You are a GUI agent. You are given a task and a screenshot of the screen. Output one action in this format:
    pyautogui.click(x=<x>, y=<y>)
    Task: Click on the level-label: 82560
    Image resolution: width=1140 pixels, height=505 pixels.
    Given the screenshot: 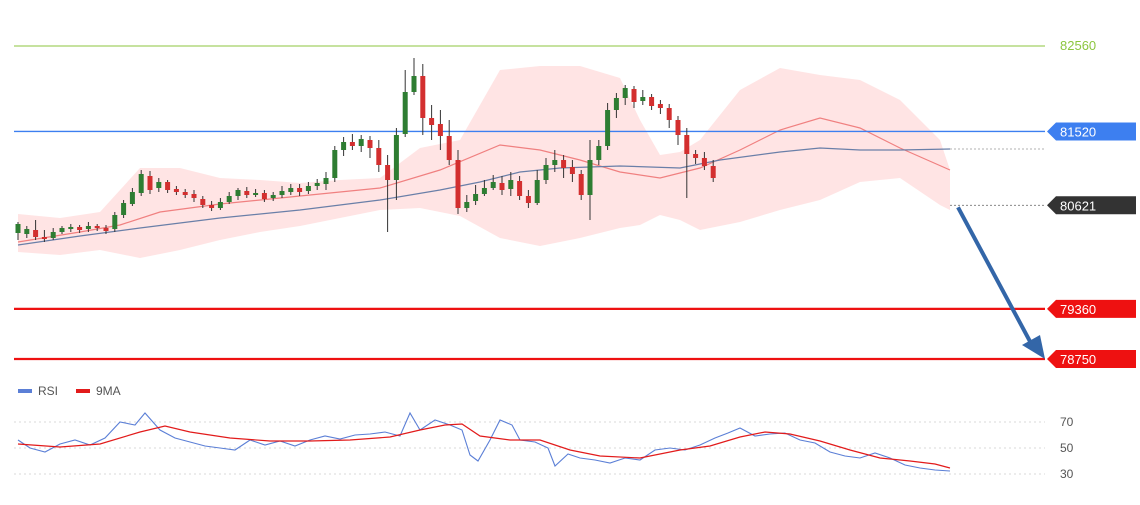 What is the action you would take?
    pyautogui.click(x=1078, y=45)
    